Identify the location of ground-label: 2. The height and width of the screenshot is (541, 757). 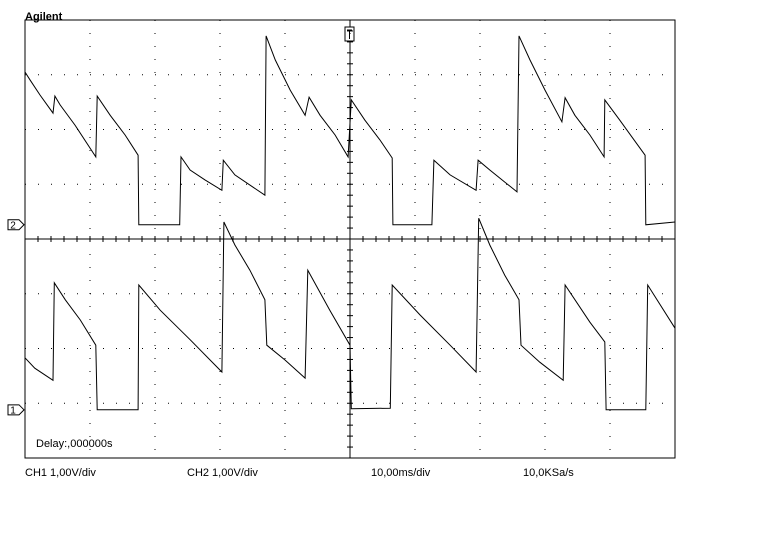
(13, 225).